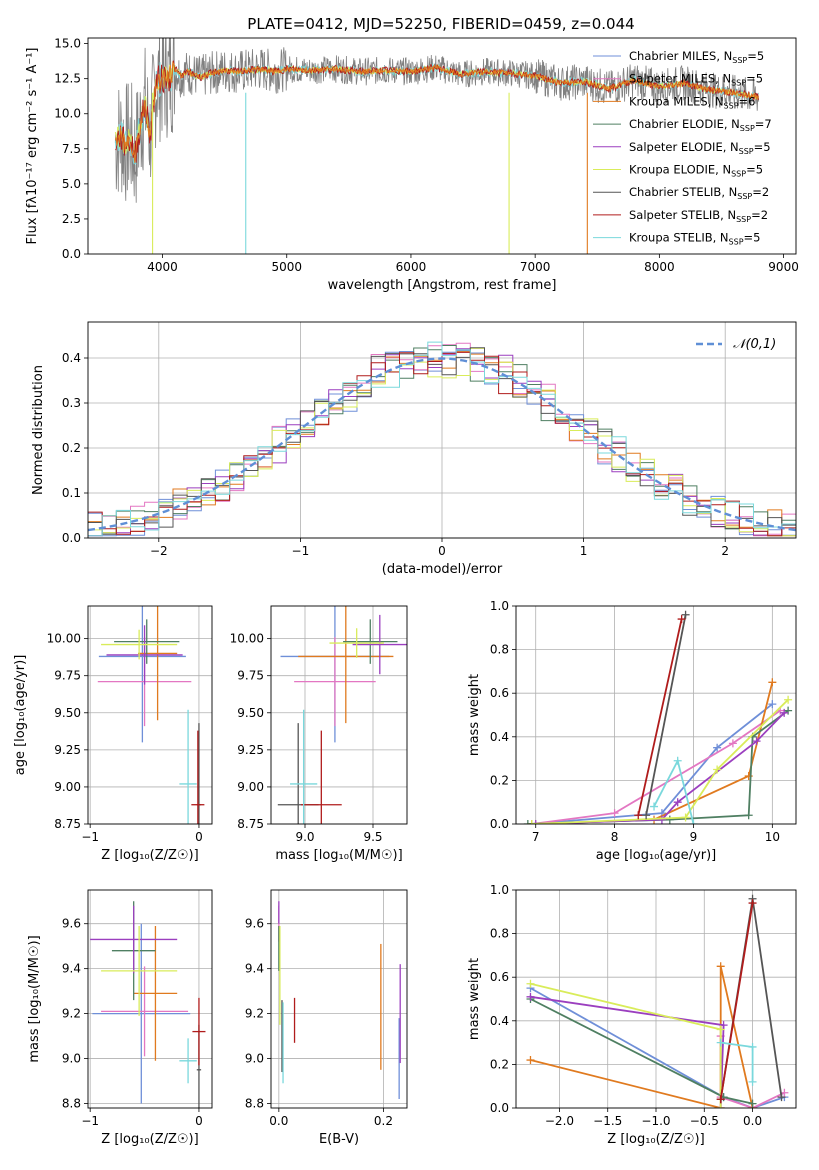 This screenshot has width=819, height=1170. I want to click on x-tick-label: 9000, so click(783, 267).